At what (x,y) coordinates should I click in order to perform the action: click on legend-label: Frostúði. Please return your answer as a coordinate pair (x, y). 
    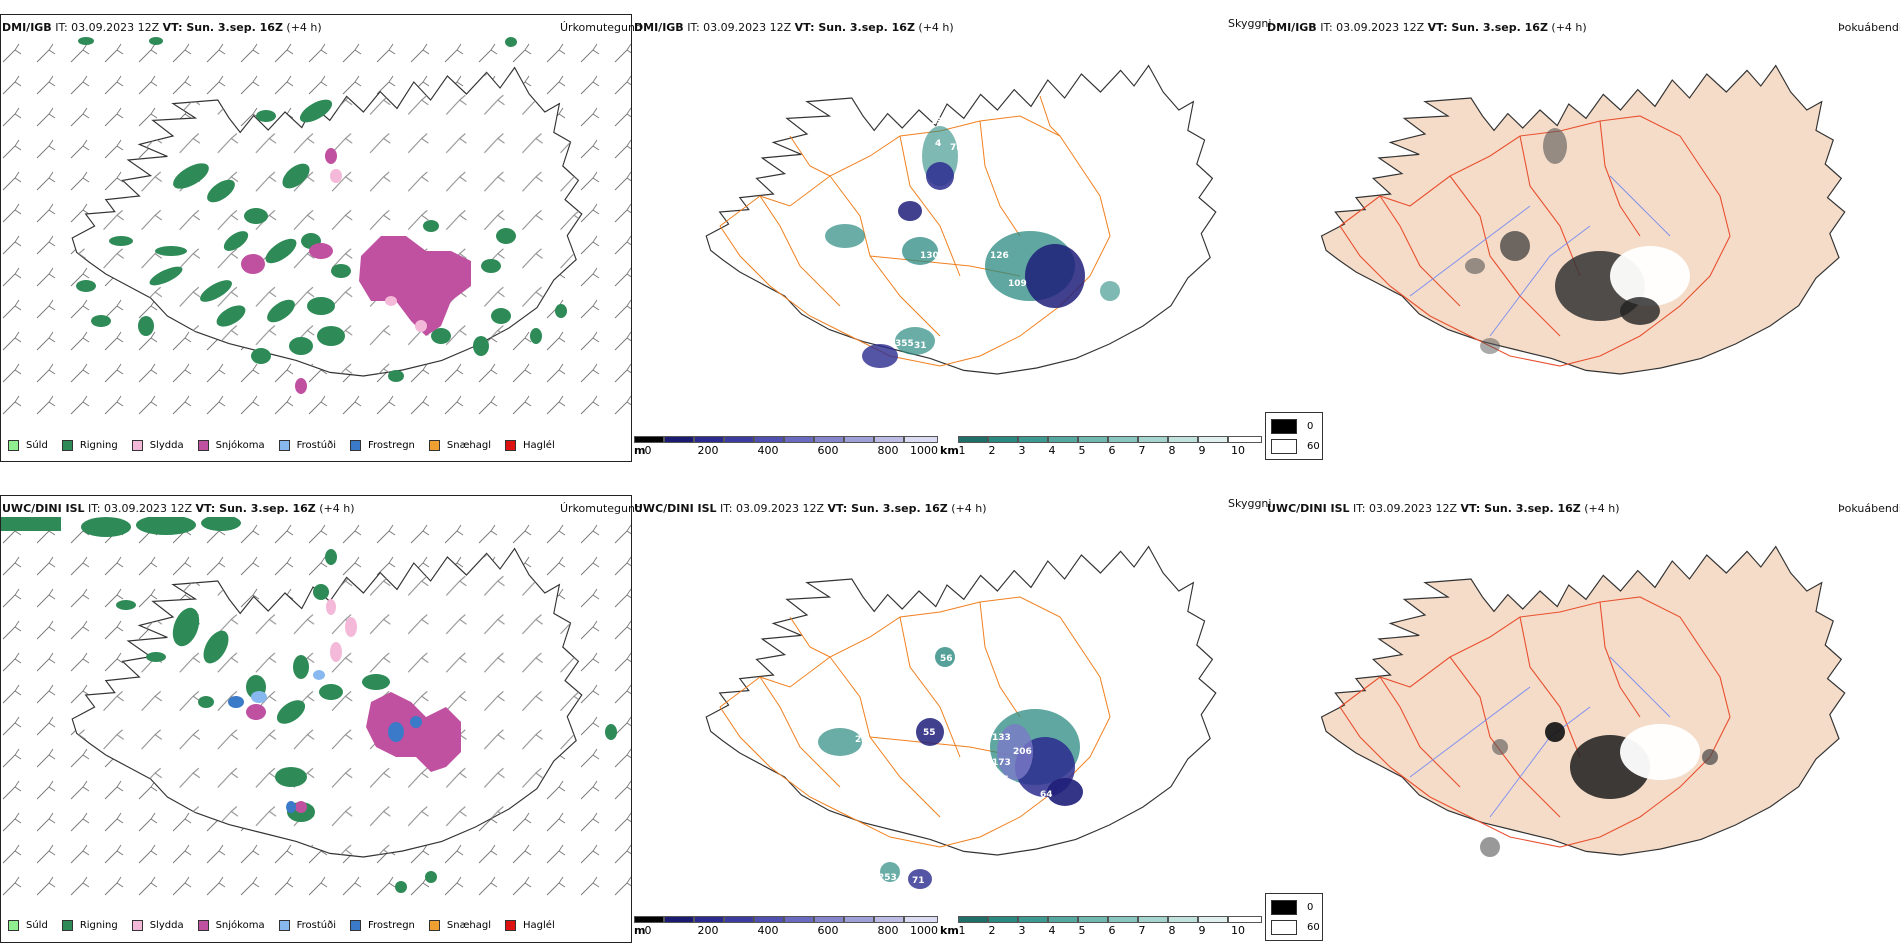
    Looking at the image, I should click on (316, 925).